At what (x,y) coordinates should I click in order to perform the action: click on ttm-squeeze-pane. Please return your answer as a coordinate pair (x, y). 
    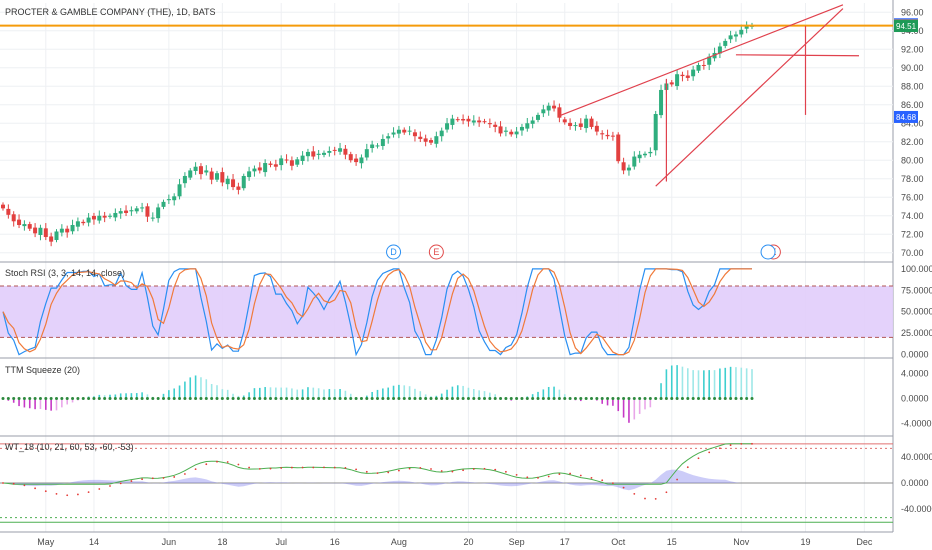
    Looking at the image, I should click on (377, 394).